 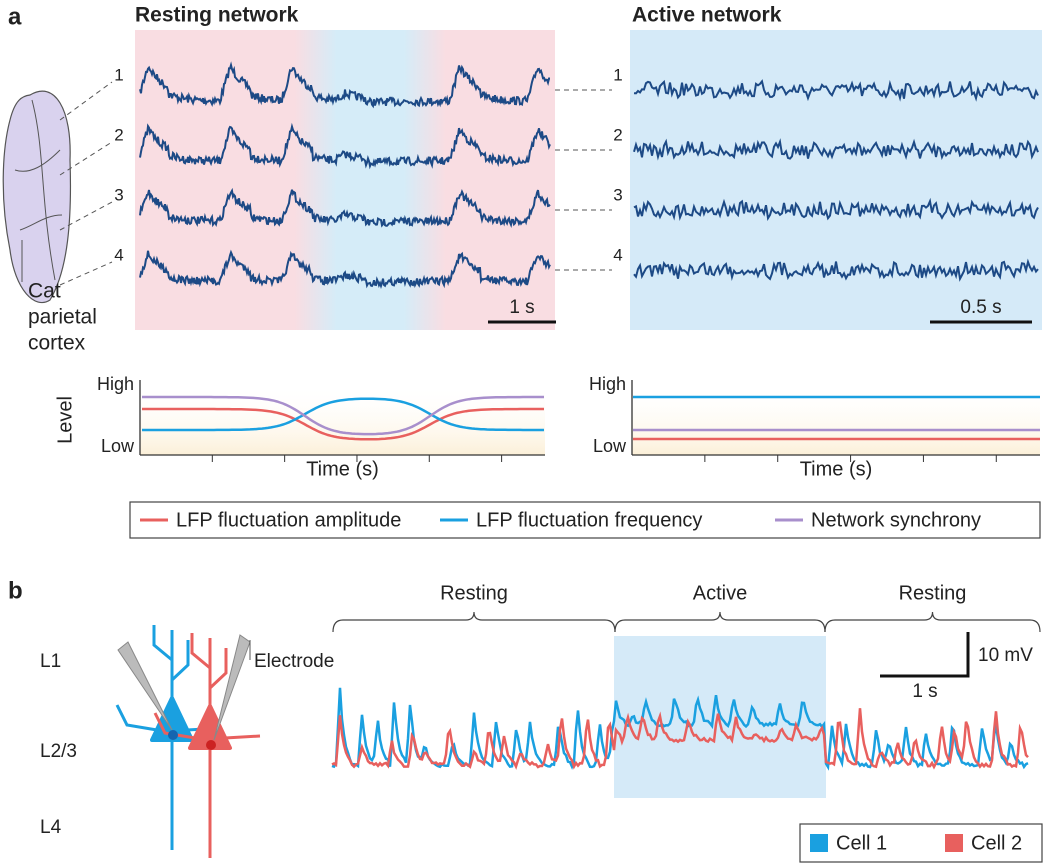 I want to click on legend-label: Network synchrony, so click(x=896, y=520).